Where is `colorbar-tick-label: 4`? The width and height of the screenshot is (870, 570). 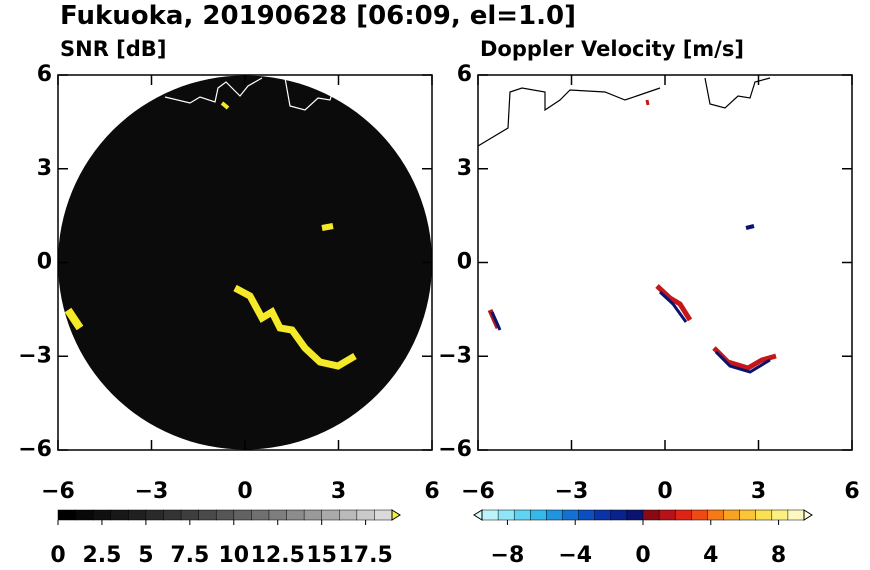
colorbar-tick-label: 4 is located at coordinates (710, 555).